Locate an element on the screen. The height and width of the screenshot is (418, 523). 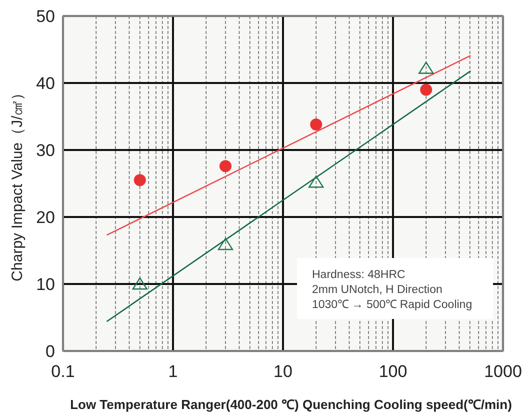
y-tick-label: 40 is located at coordinates (45, 83).